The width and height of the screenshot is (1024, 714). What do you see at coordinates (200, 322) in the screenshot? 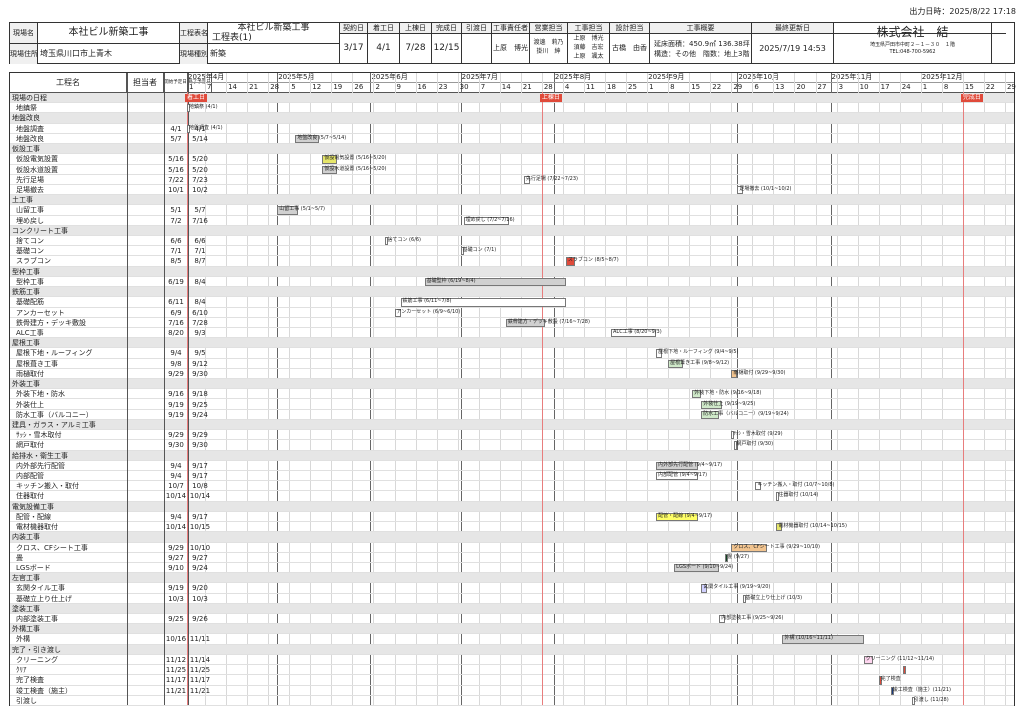
I see `plan-end: 7/28` at bounding box center [200, 322].